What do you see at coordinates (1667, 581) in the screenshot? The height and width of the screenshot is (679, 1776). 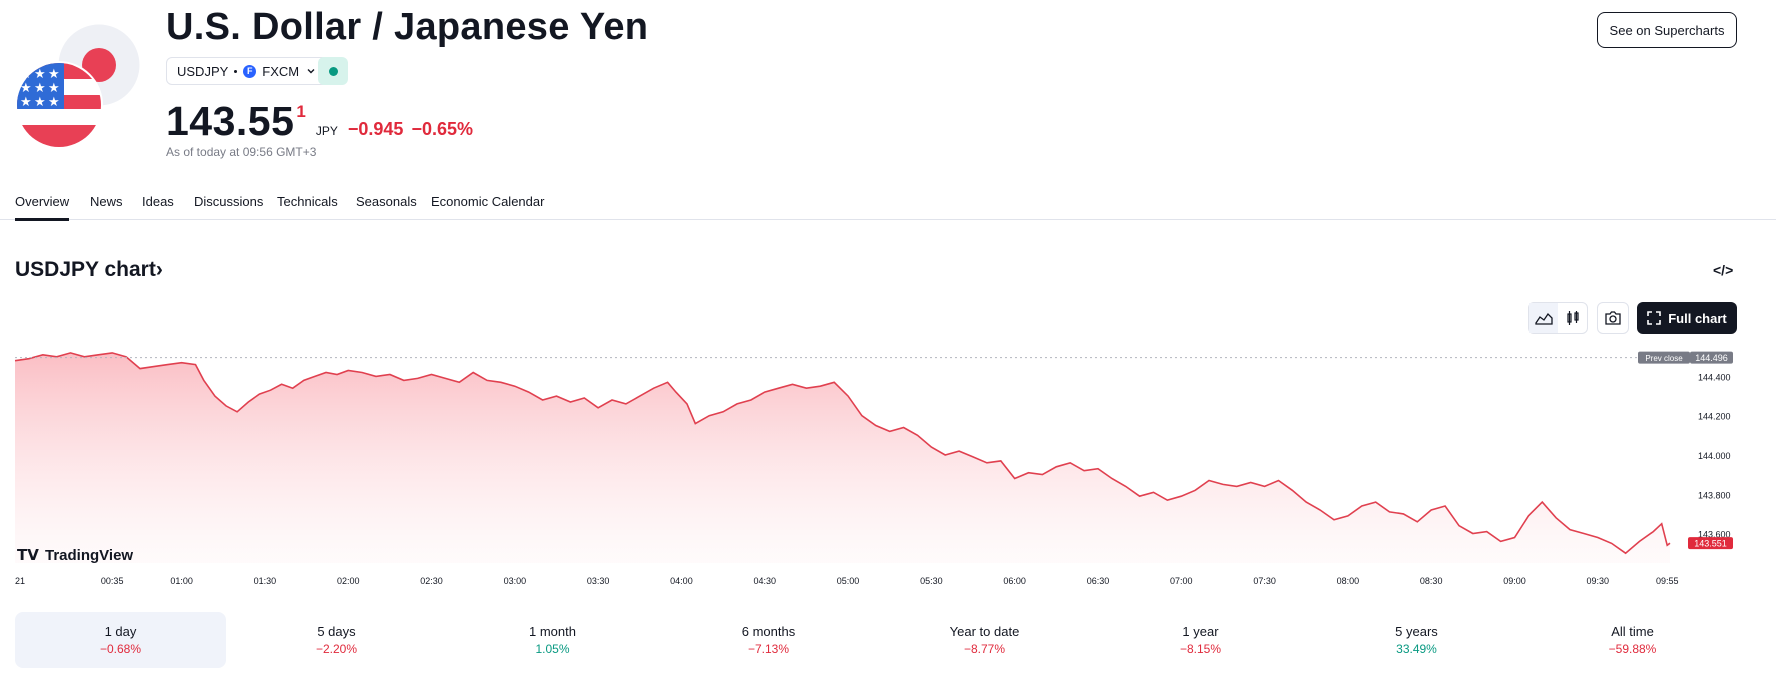 I see `x-tick-label: 09:55` at bounding box center [1667, 581].